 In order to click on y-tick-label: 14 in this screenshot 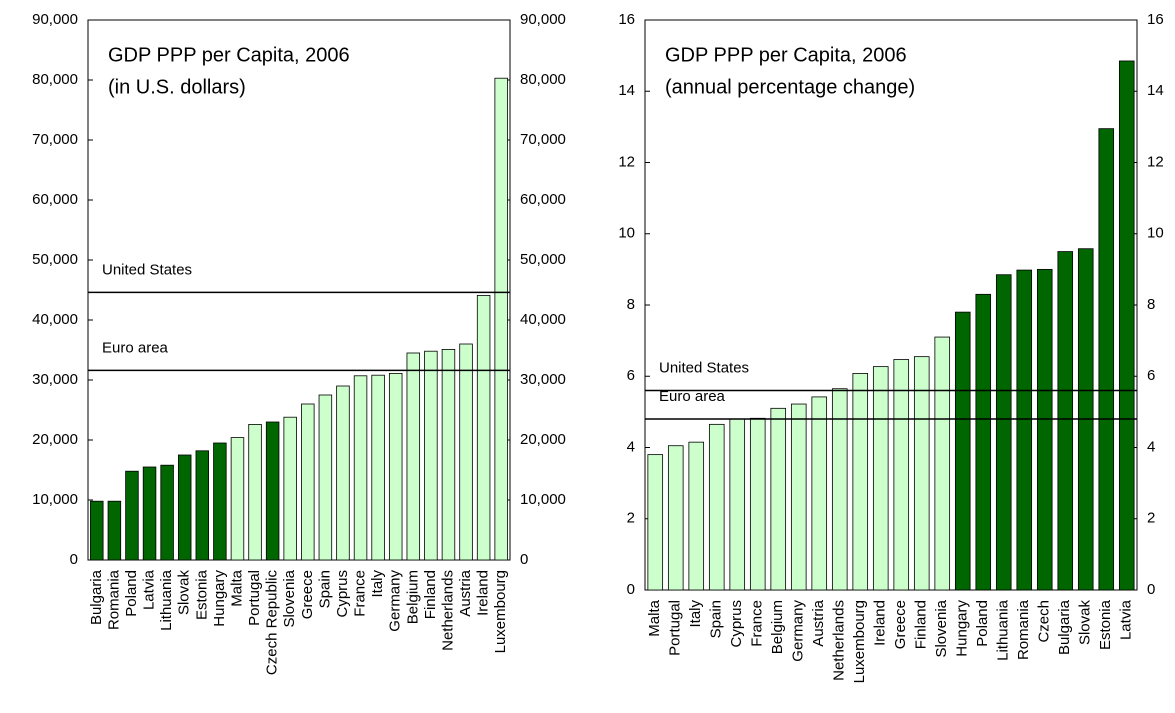, I will do `click(626, 90)`.